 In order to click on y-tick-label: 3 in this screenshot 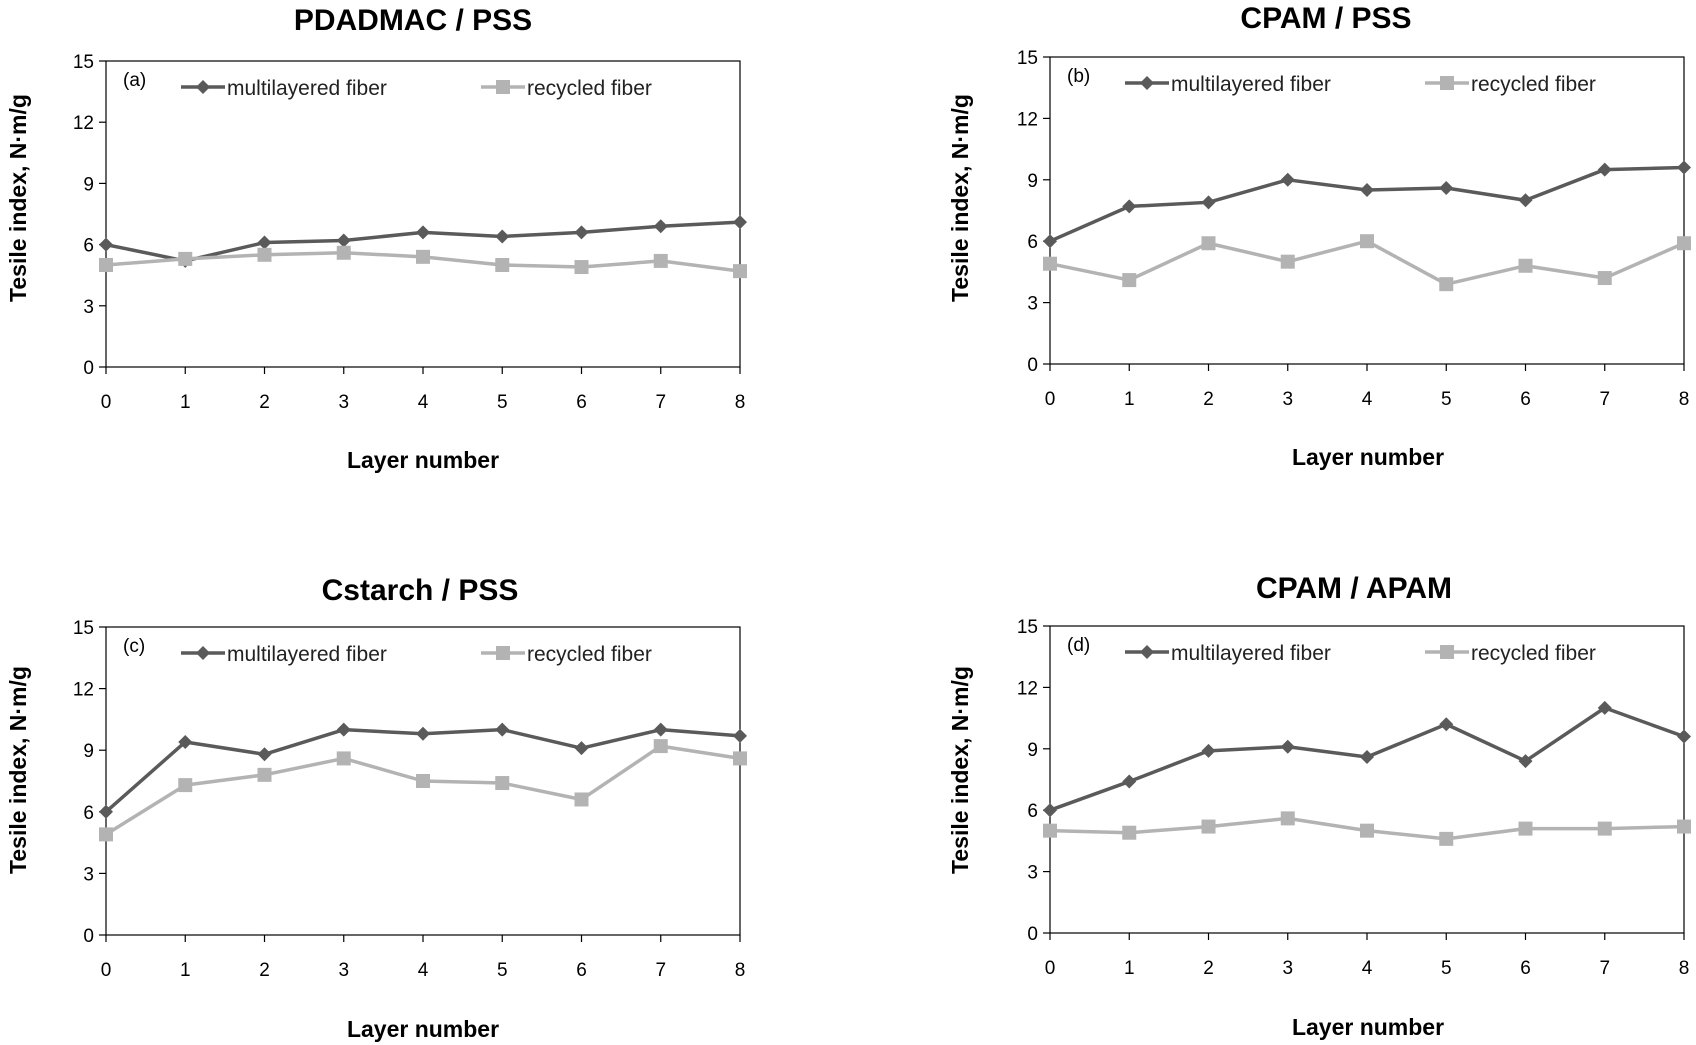, I will do `click(1032, 304)`.